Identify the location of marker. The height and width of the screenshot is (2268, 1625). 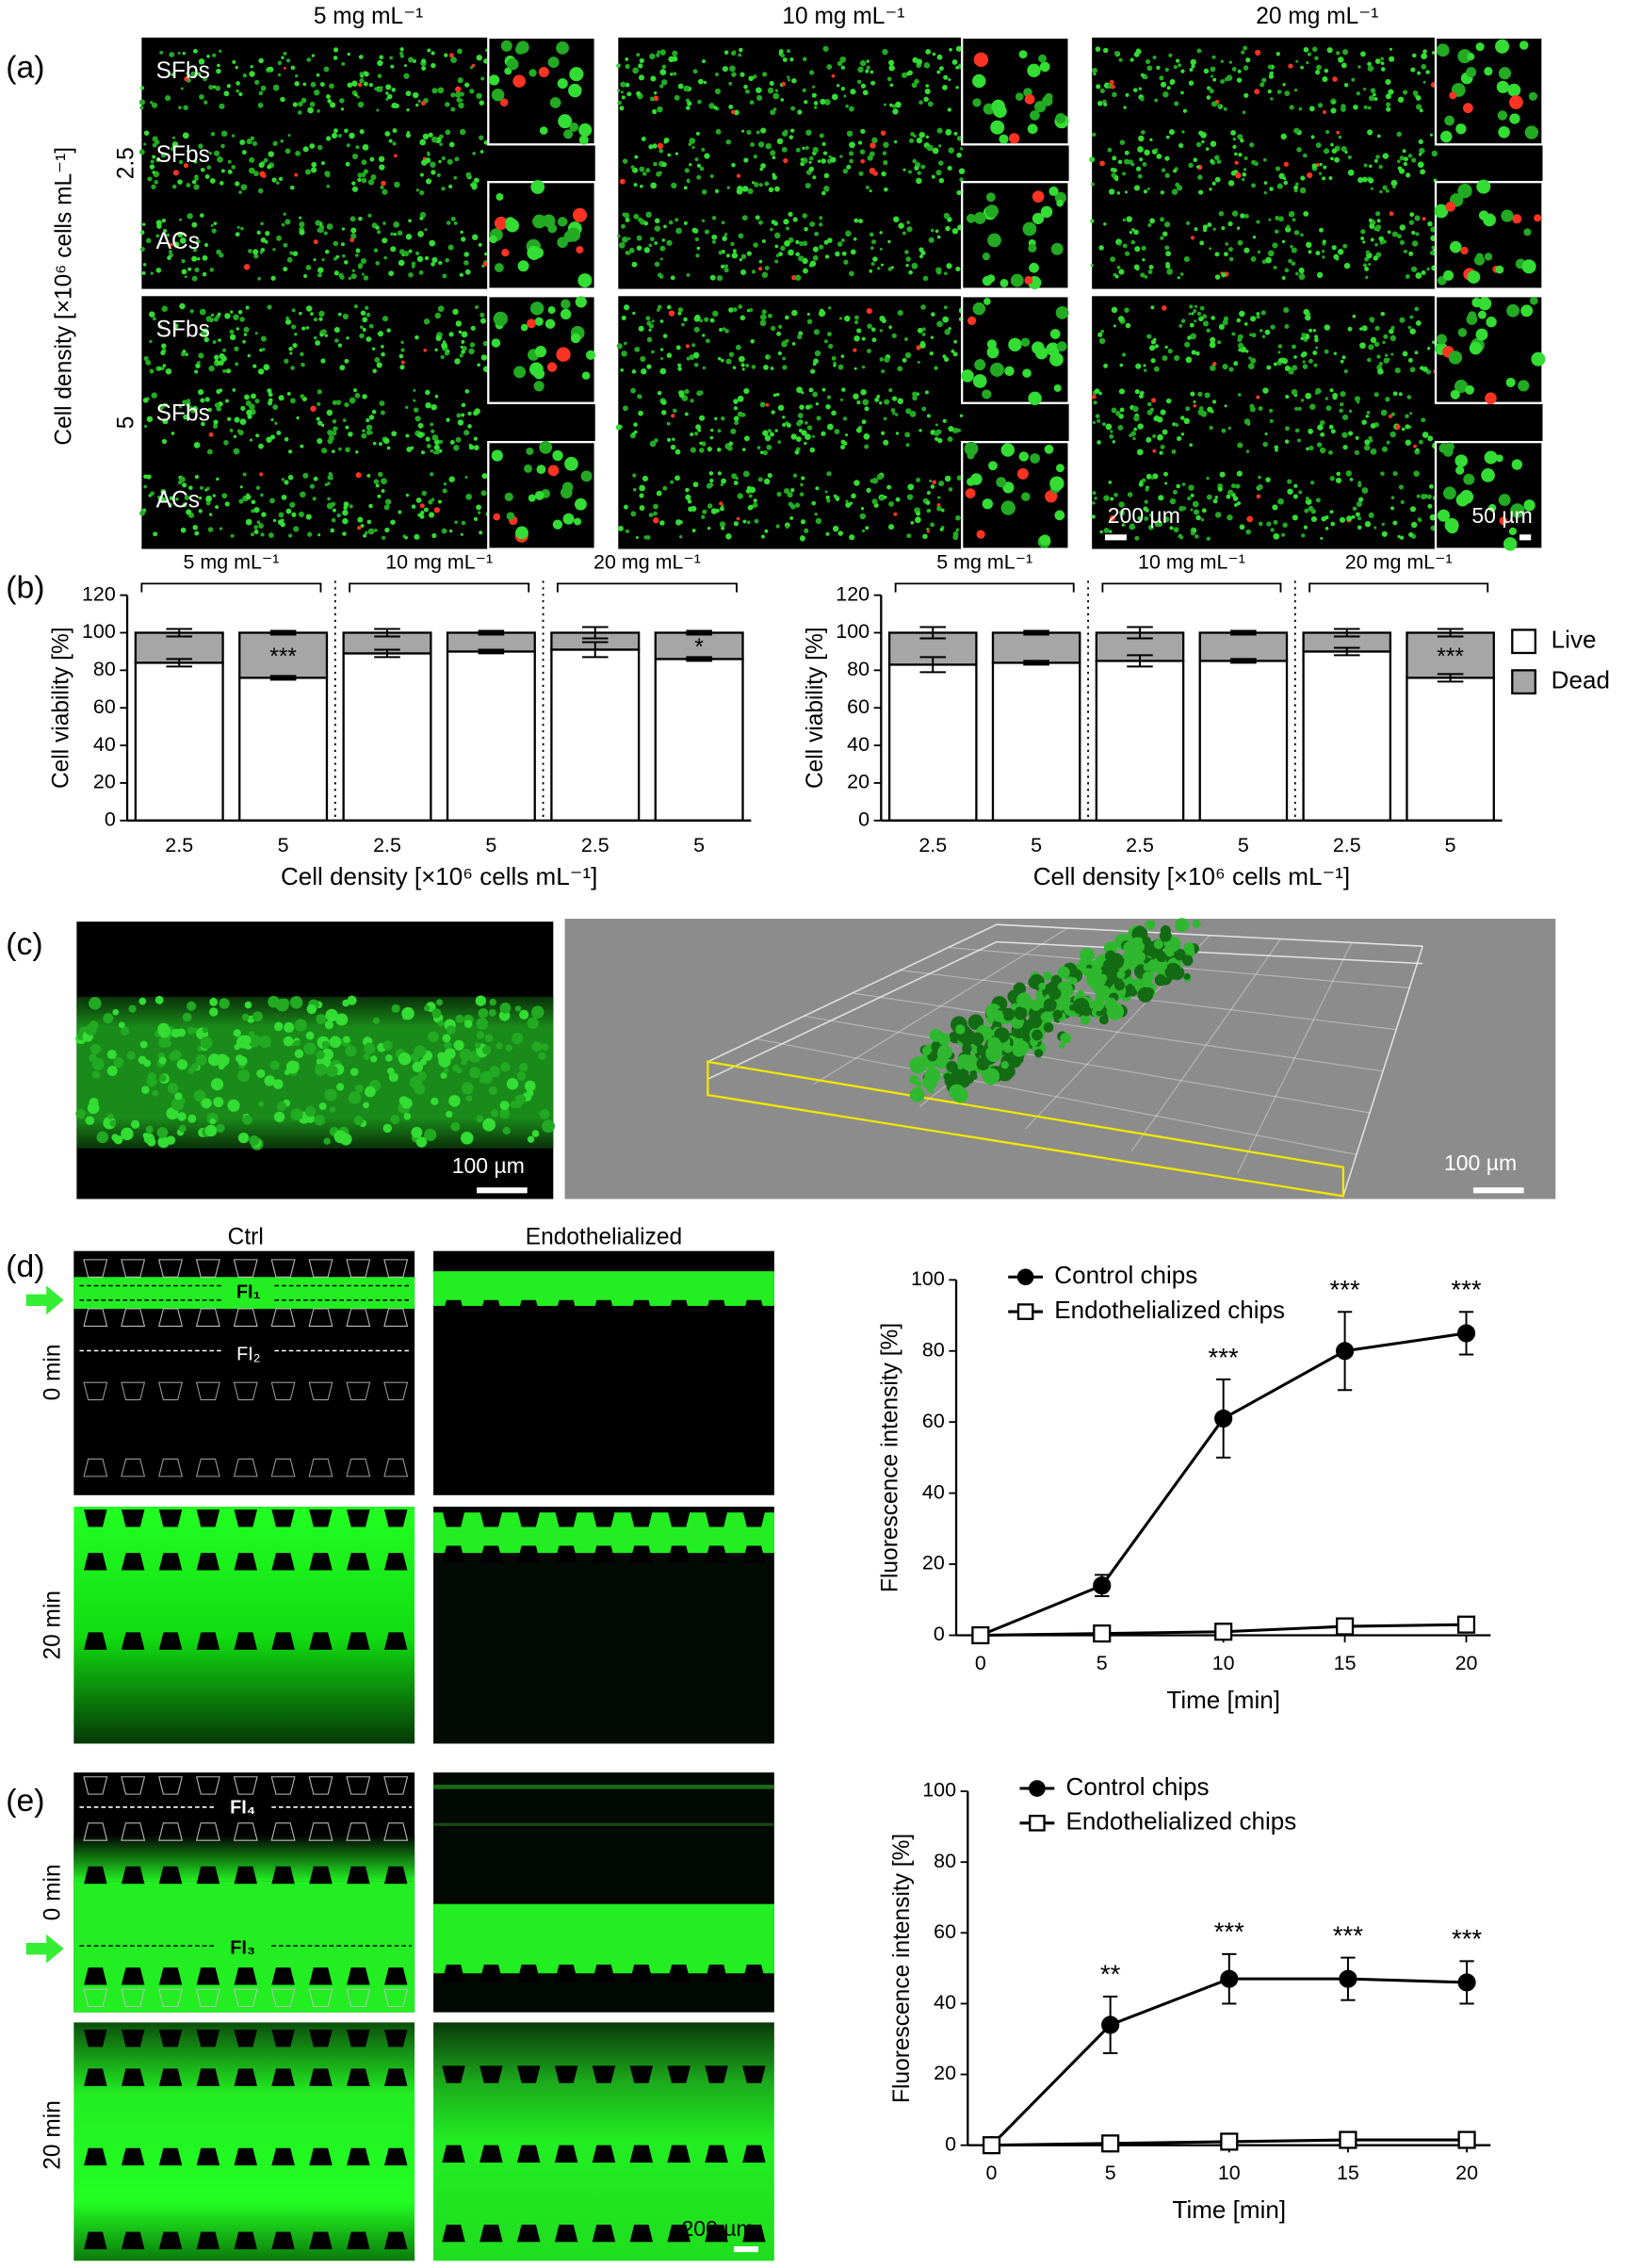
(1348, 2139).